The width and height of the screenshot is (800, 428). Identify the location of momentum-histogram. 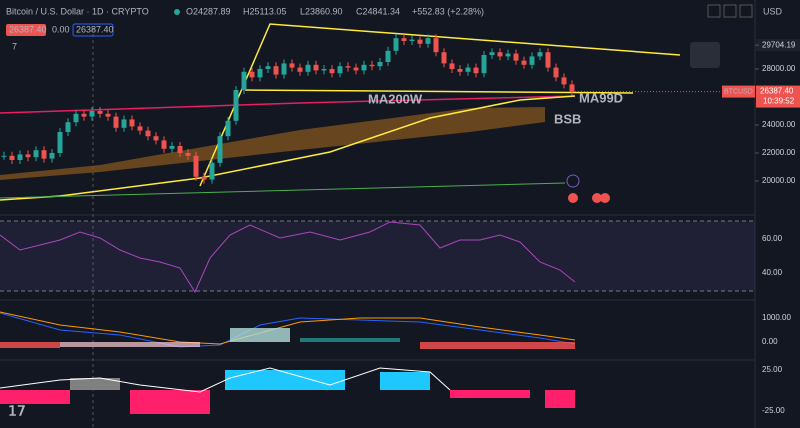
(287, 392).